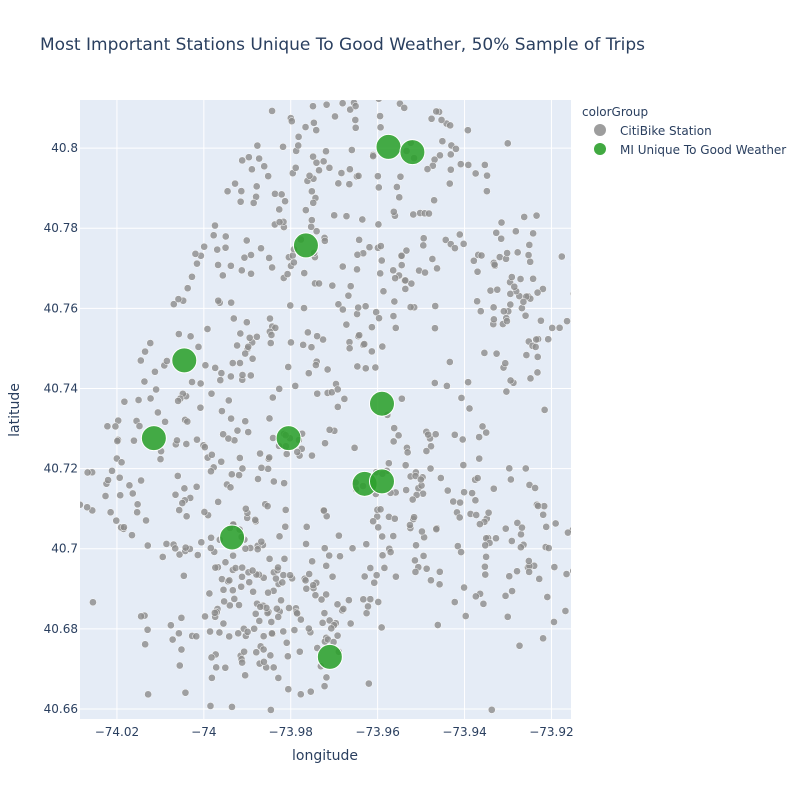 The width and height of the screenshot is (808, 800). Describe the element at coordinates (653, 131) in the screenshot. I see `legend-item-citibike-station: CitiBike Station` at that location.